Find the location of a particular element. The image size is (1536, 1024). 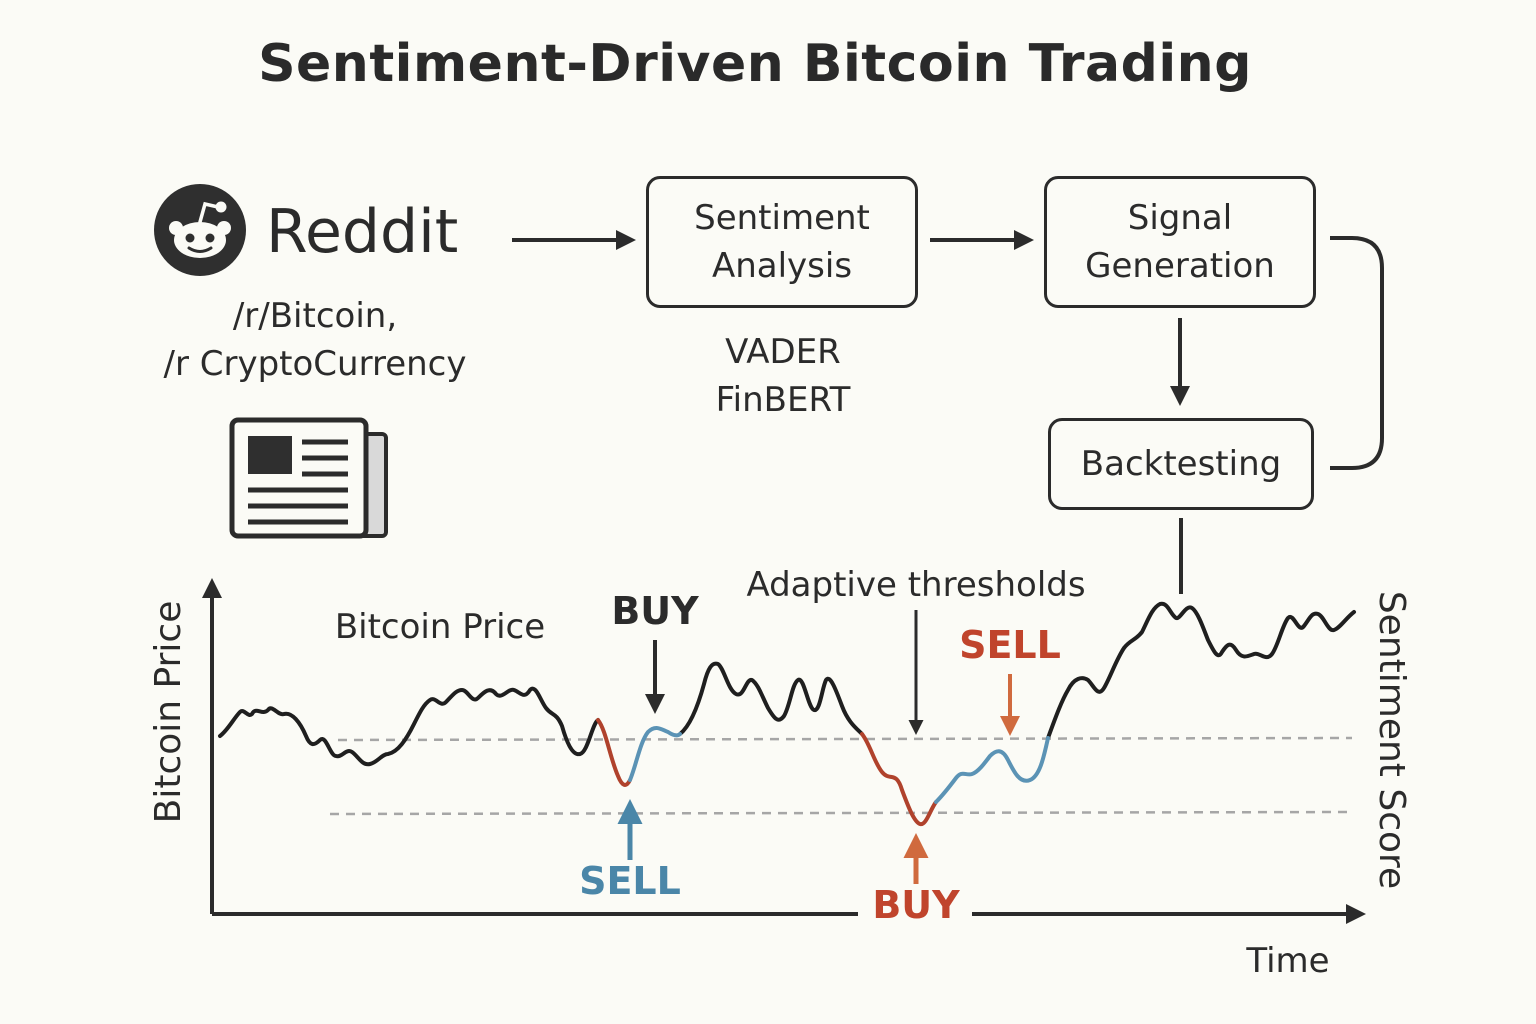

newspaper-icon is located at coordinates (308, 478).